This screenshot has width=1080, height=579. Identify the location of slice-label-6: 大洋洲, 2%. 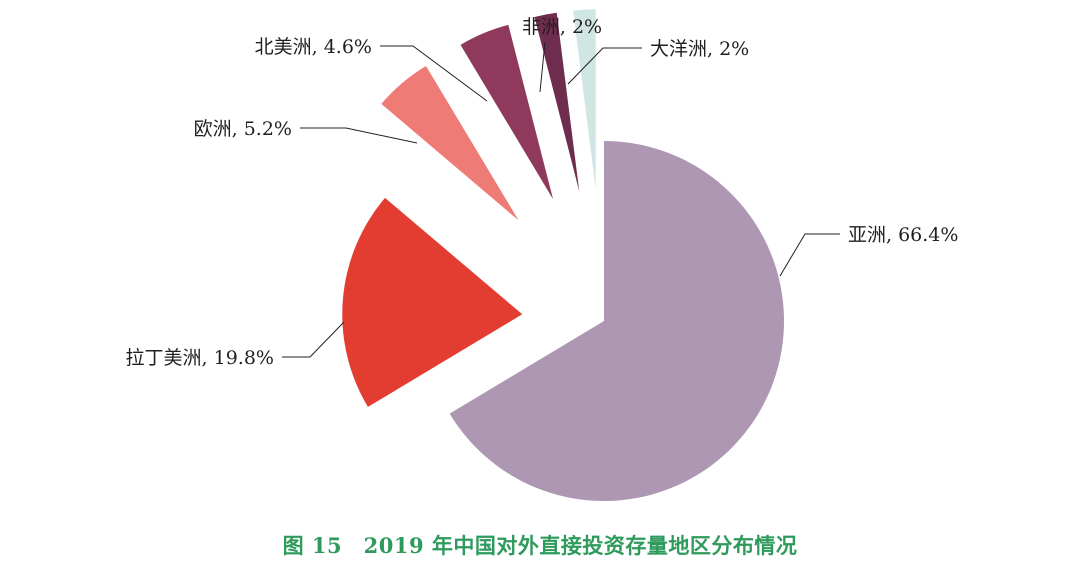
(699, 49).